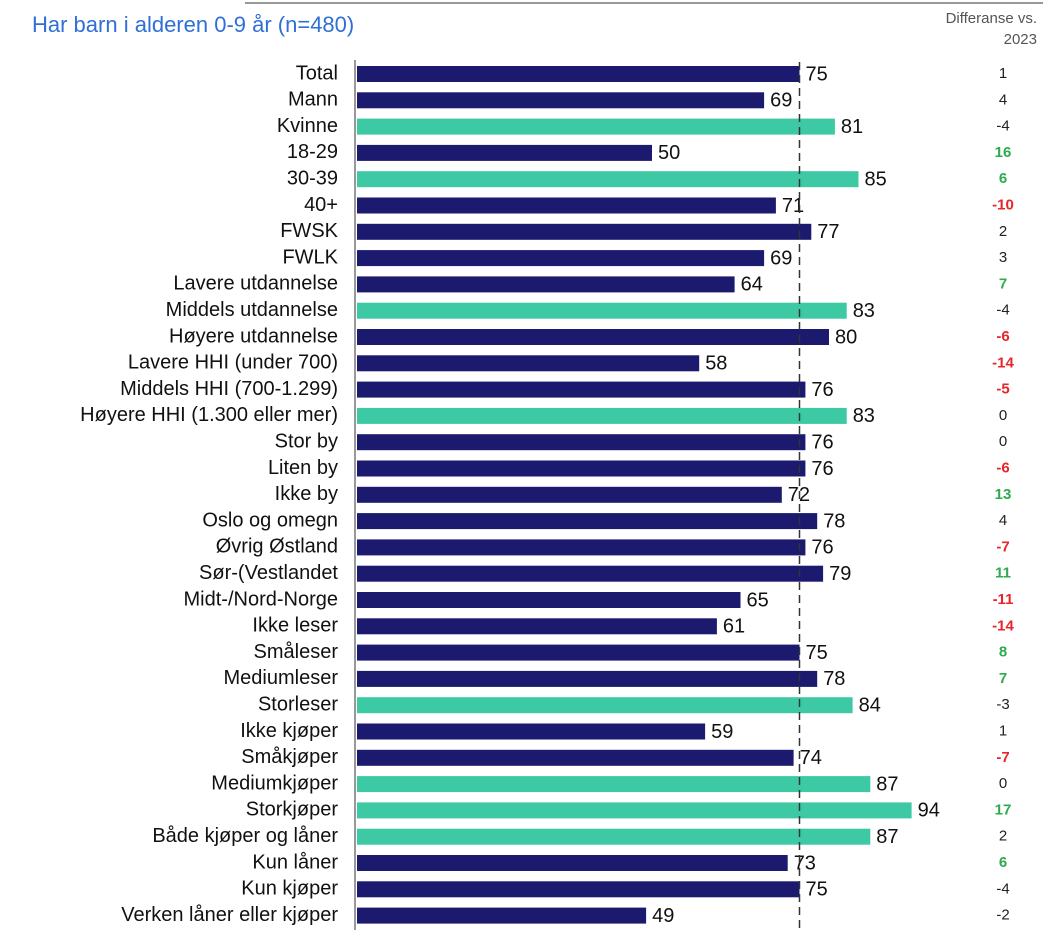 This screenshot has width=1043, height=930. Describe the element at coordinates (312, 152) in the screenshot. I see `category-label: 18-29` at that location.